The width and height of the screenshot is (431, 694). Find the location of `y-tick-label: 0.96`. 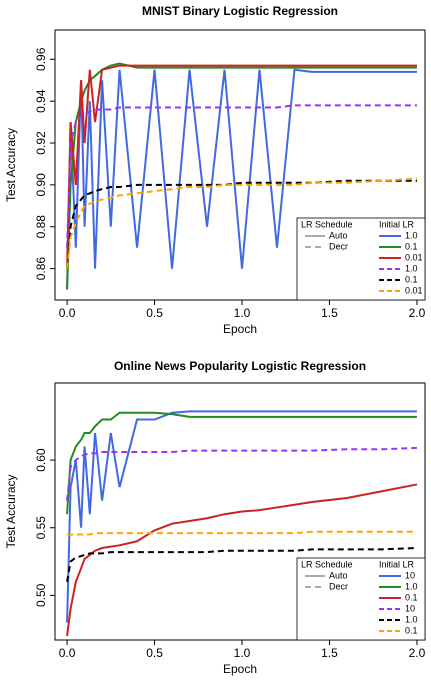

y-tick-label: 0.96 is located at coordinates (41, 59).